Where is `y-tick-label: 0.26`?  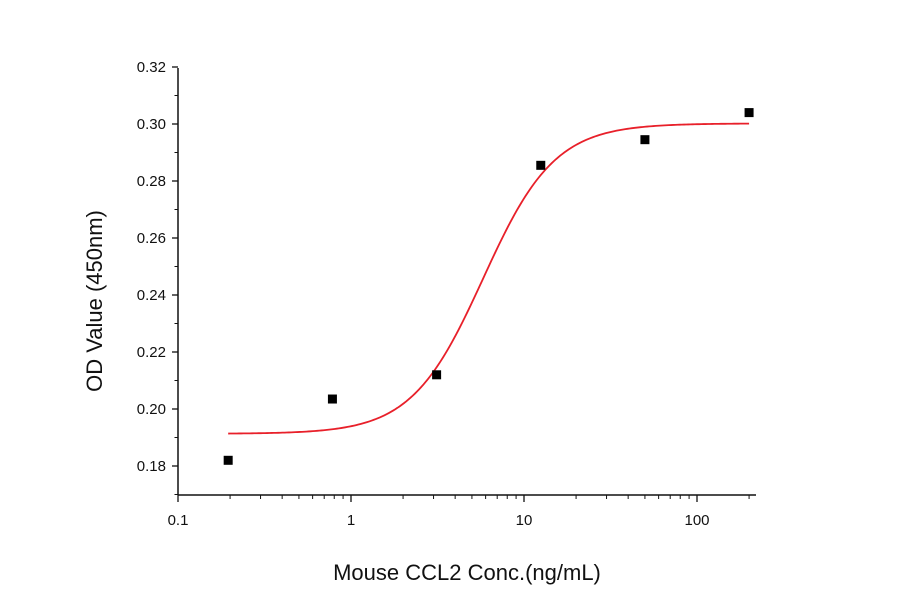 y-tick-label: 0.26 is located at coordinates (151, 238).